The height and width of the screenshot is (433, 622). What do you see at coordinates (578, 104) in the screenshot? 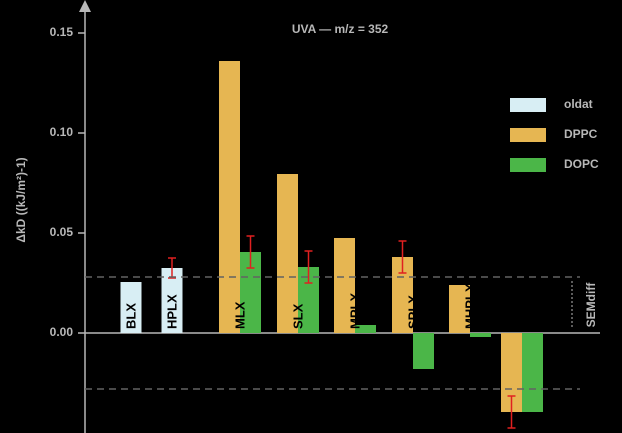
I see `legend-label: oldat` at bounding box center [578, 104].